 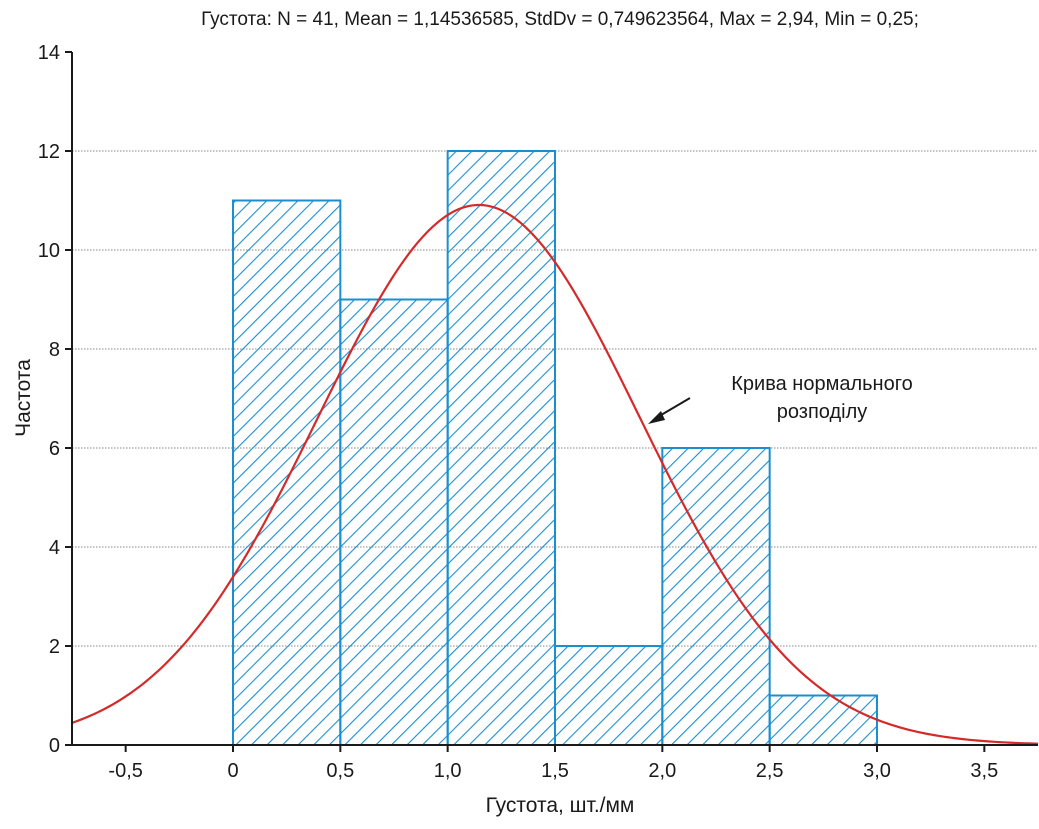 What do you see at coordinates (877, 771) in the screenshot?
I see `x-tick-label: 3,0` at bounding box center [877, 771].